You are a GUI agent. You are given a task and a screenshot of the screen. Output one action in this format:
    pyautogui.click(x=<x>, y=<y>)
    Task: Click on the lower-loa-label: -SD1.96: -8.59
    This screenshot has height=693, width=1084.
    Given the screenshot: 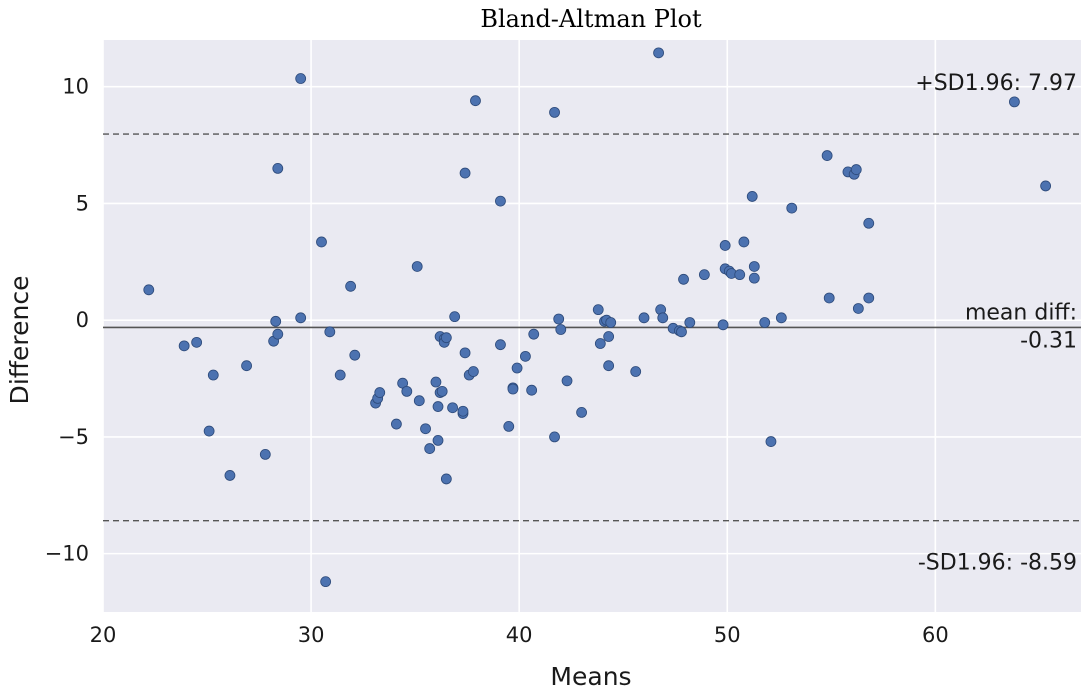 What is the action you would take?
    pyautogui.click(x=997, y=563)
    